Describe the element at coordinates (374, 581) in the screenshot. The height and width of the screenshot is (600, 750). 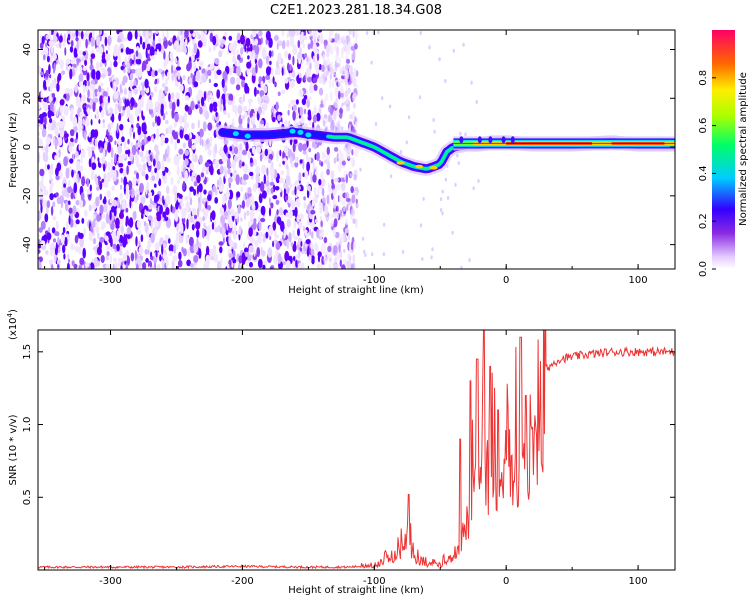
I see `snr-xtick-label: -100` at that location.